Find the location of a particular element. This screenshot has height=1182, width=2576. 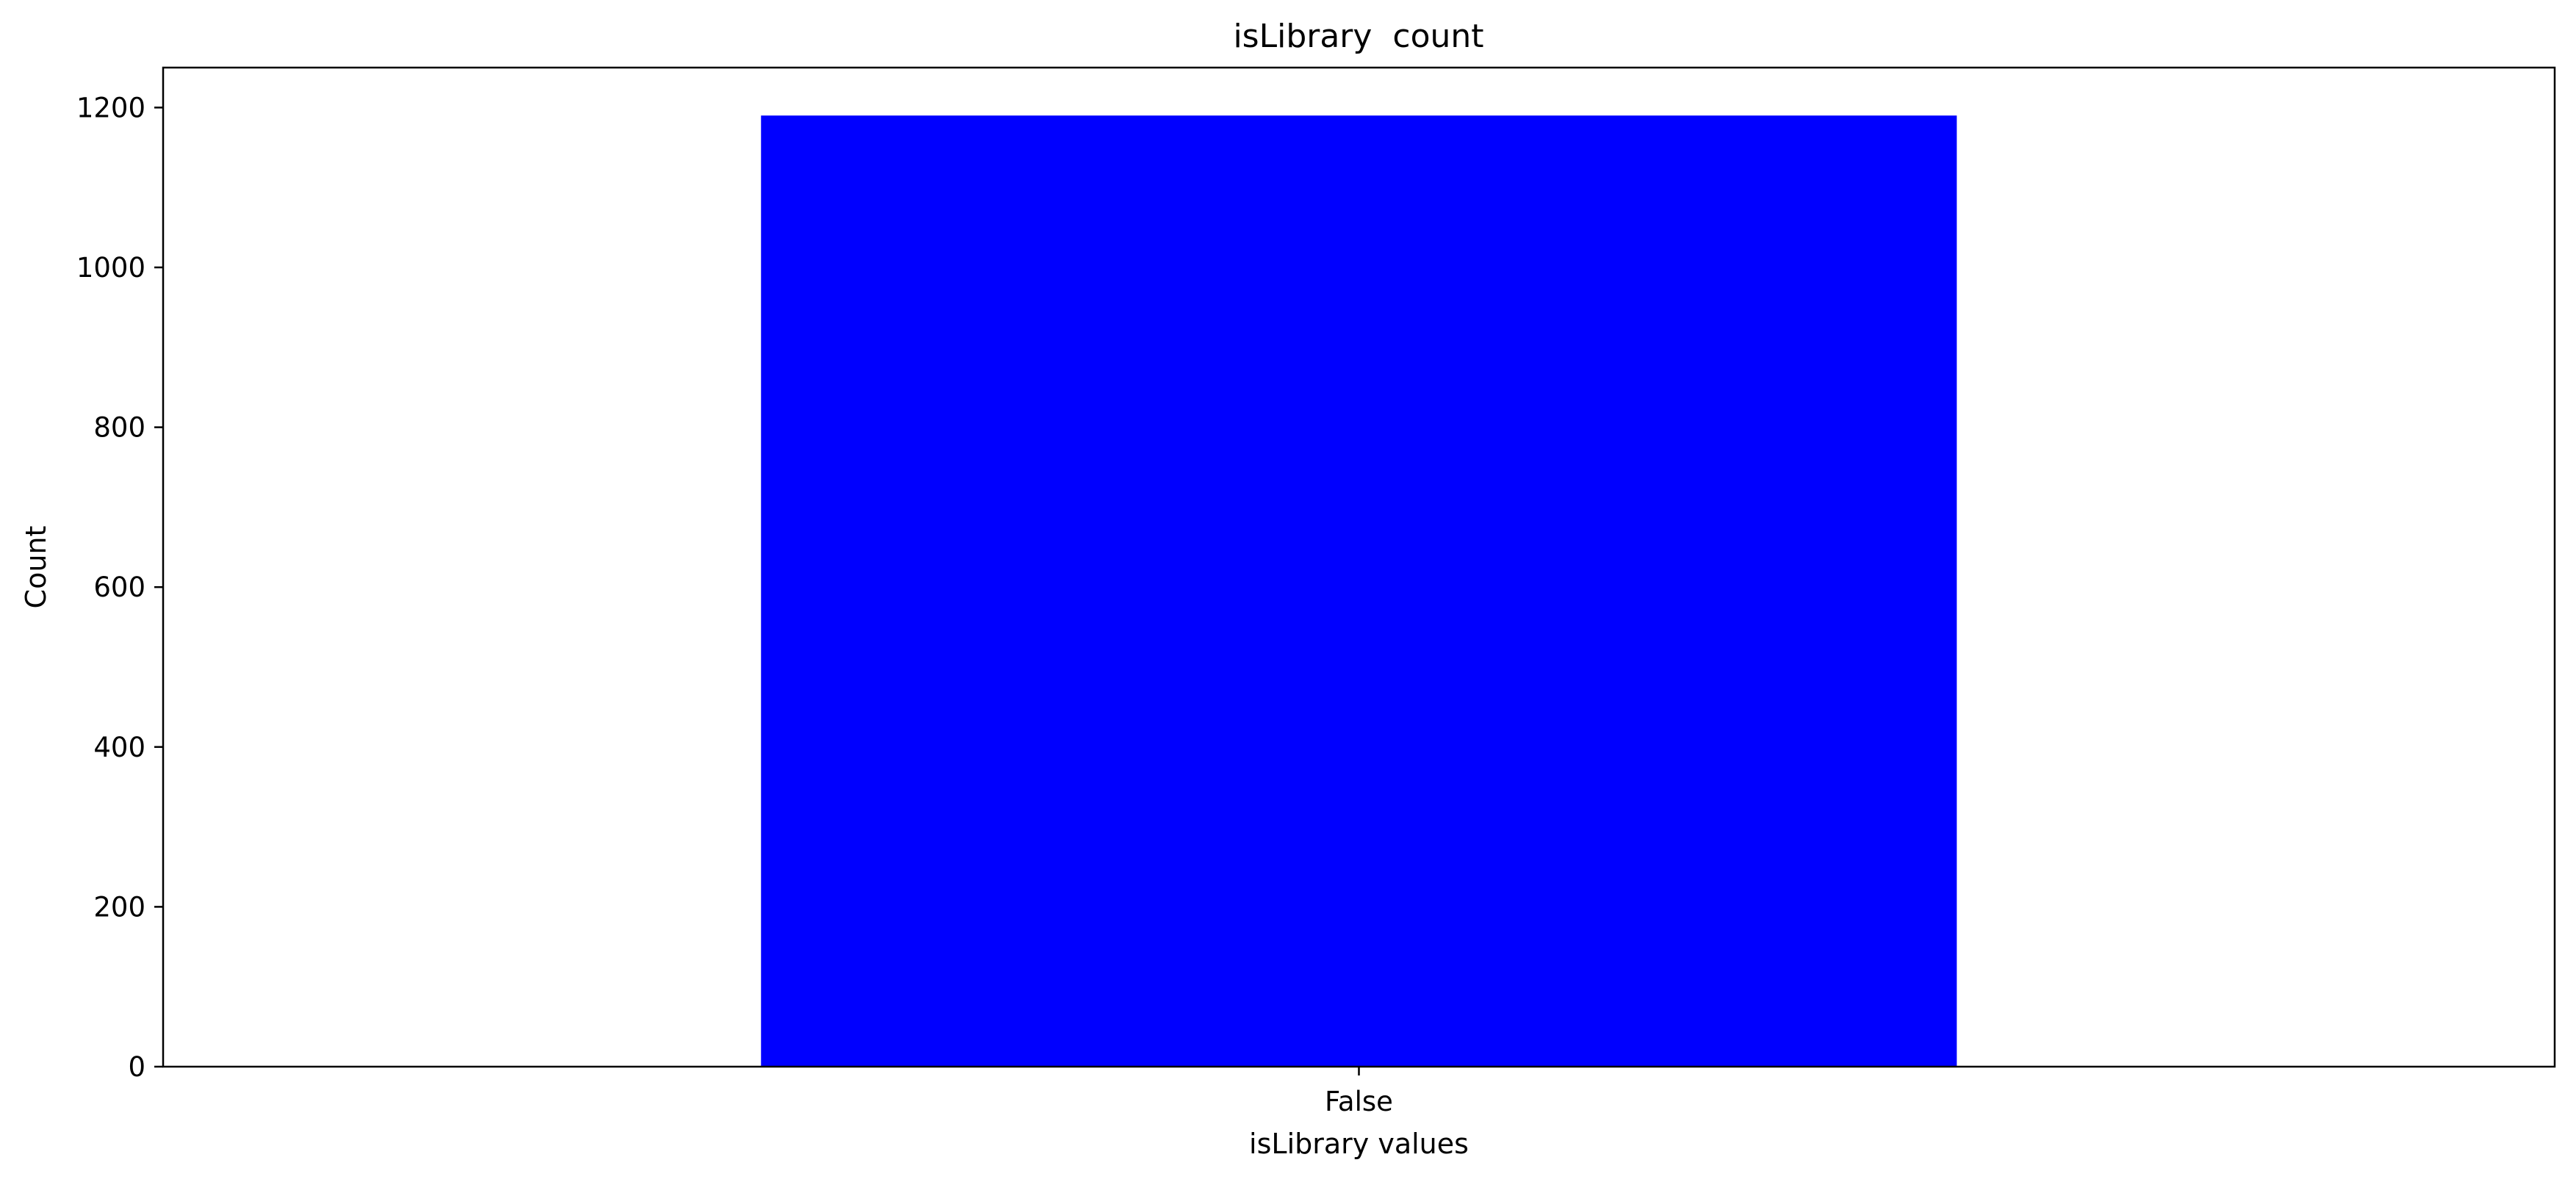

y-tick-label: 800 is located at coordinates (119, 428).